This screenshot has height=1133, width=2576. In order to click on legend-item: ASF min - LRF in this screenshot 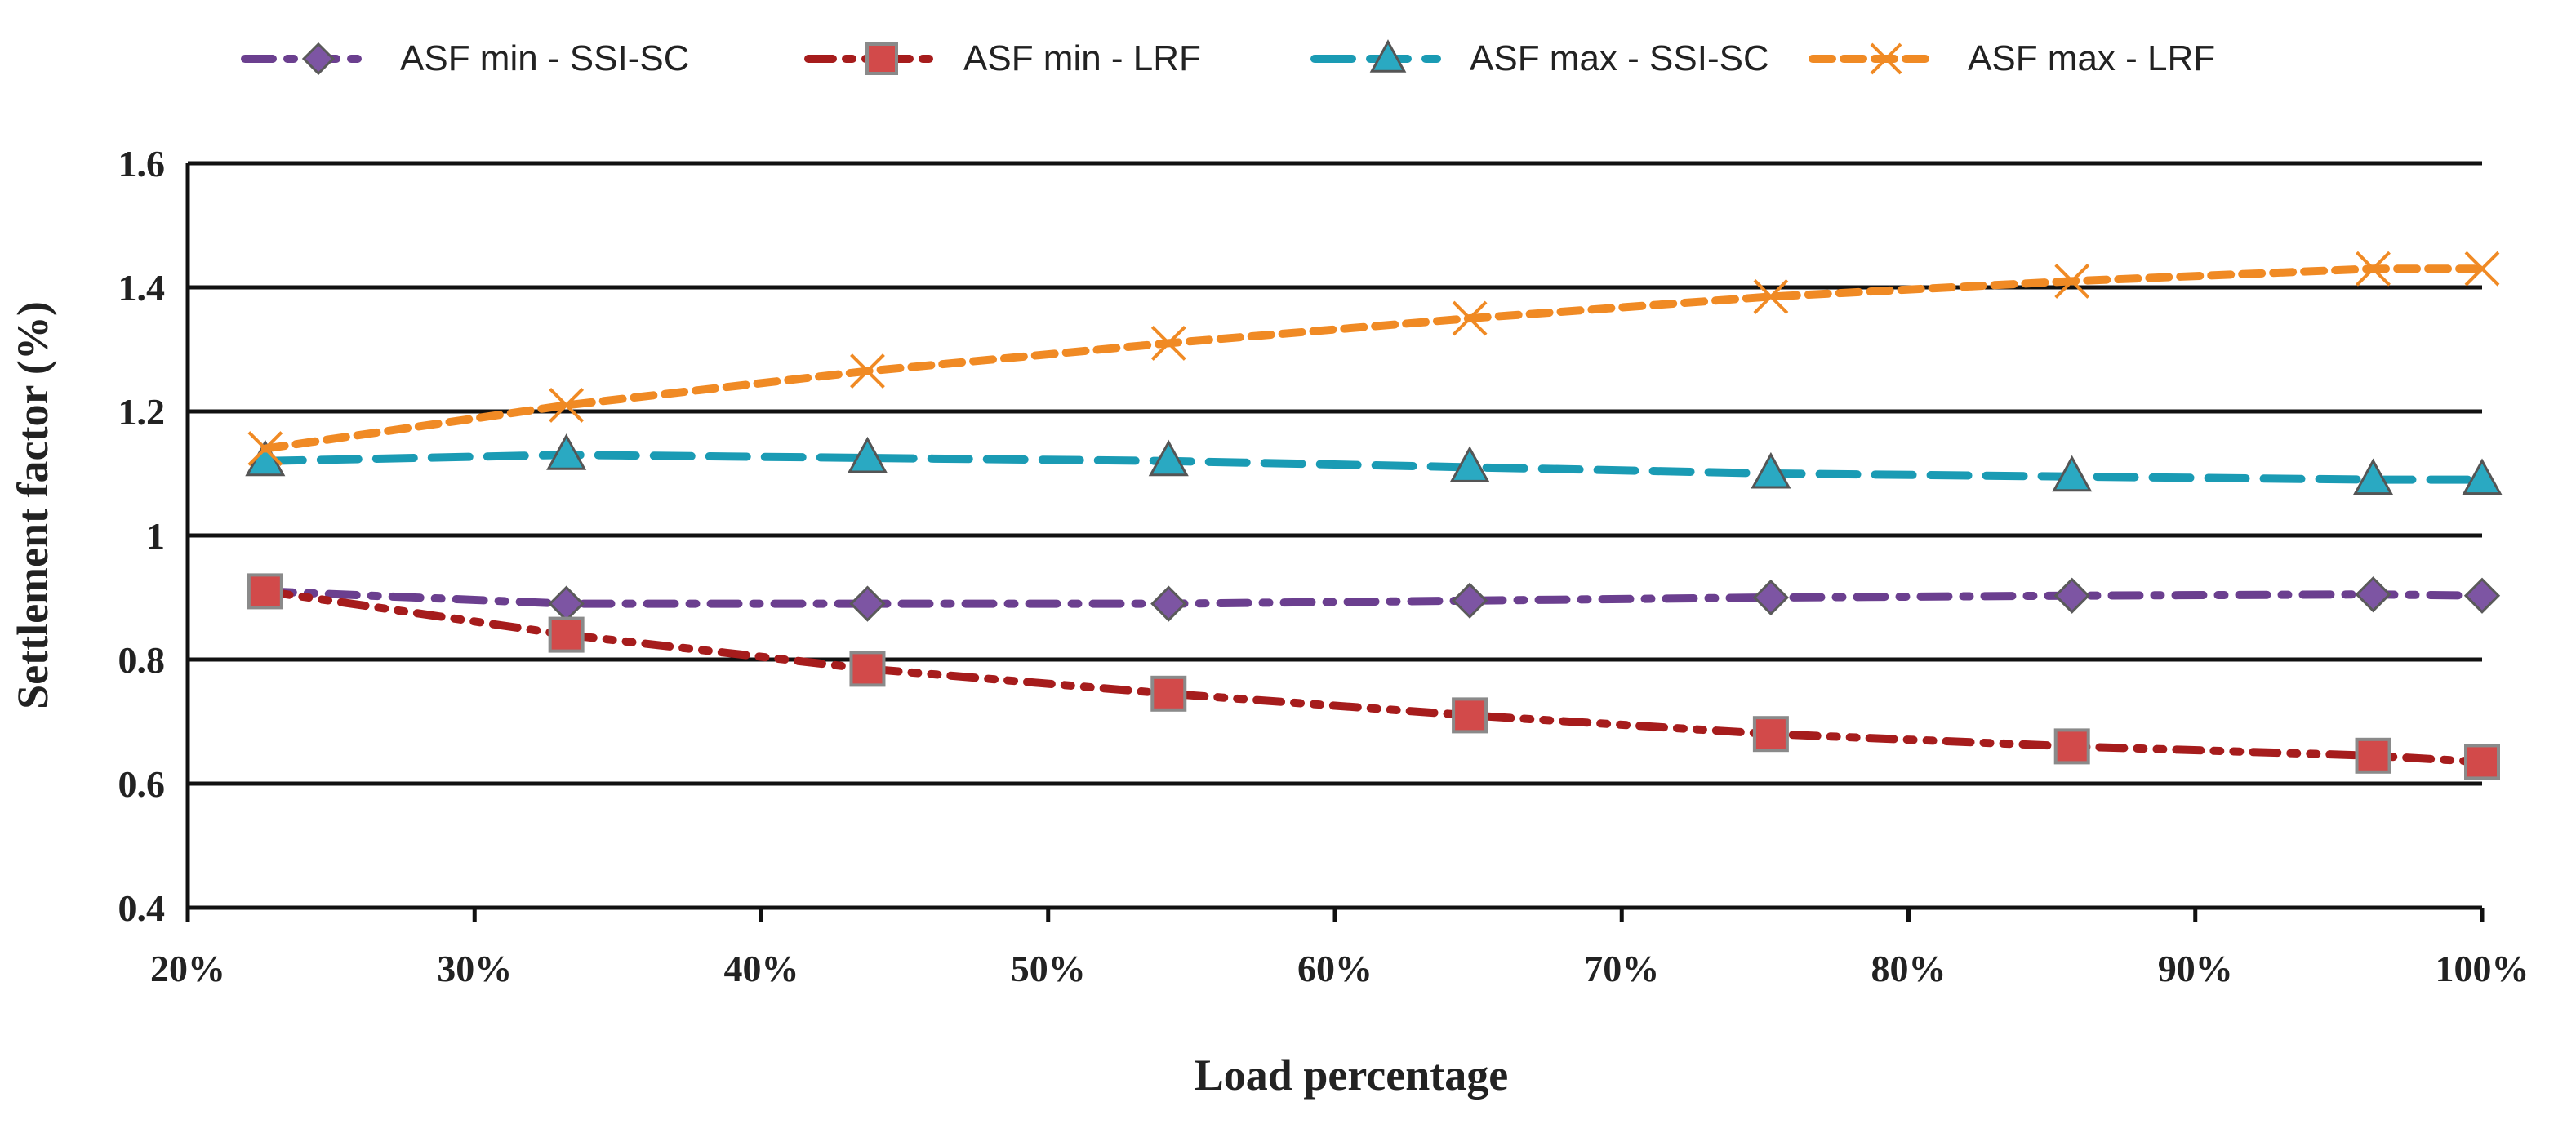, I will do `click(1003, 58)`.